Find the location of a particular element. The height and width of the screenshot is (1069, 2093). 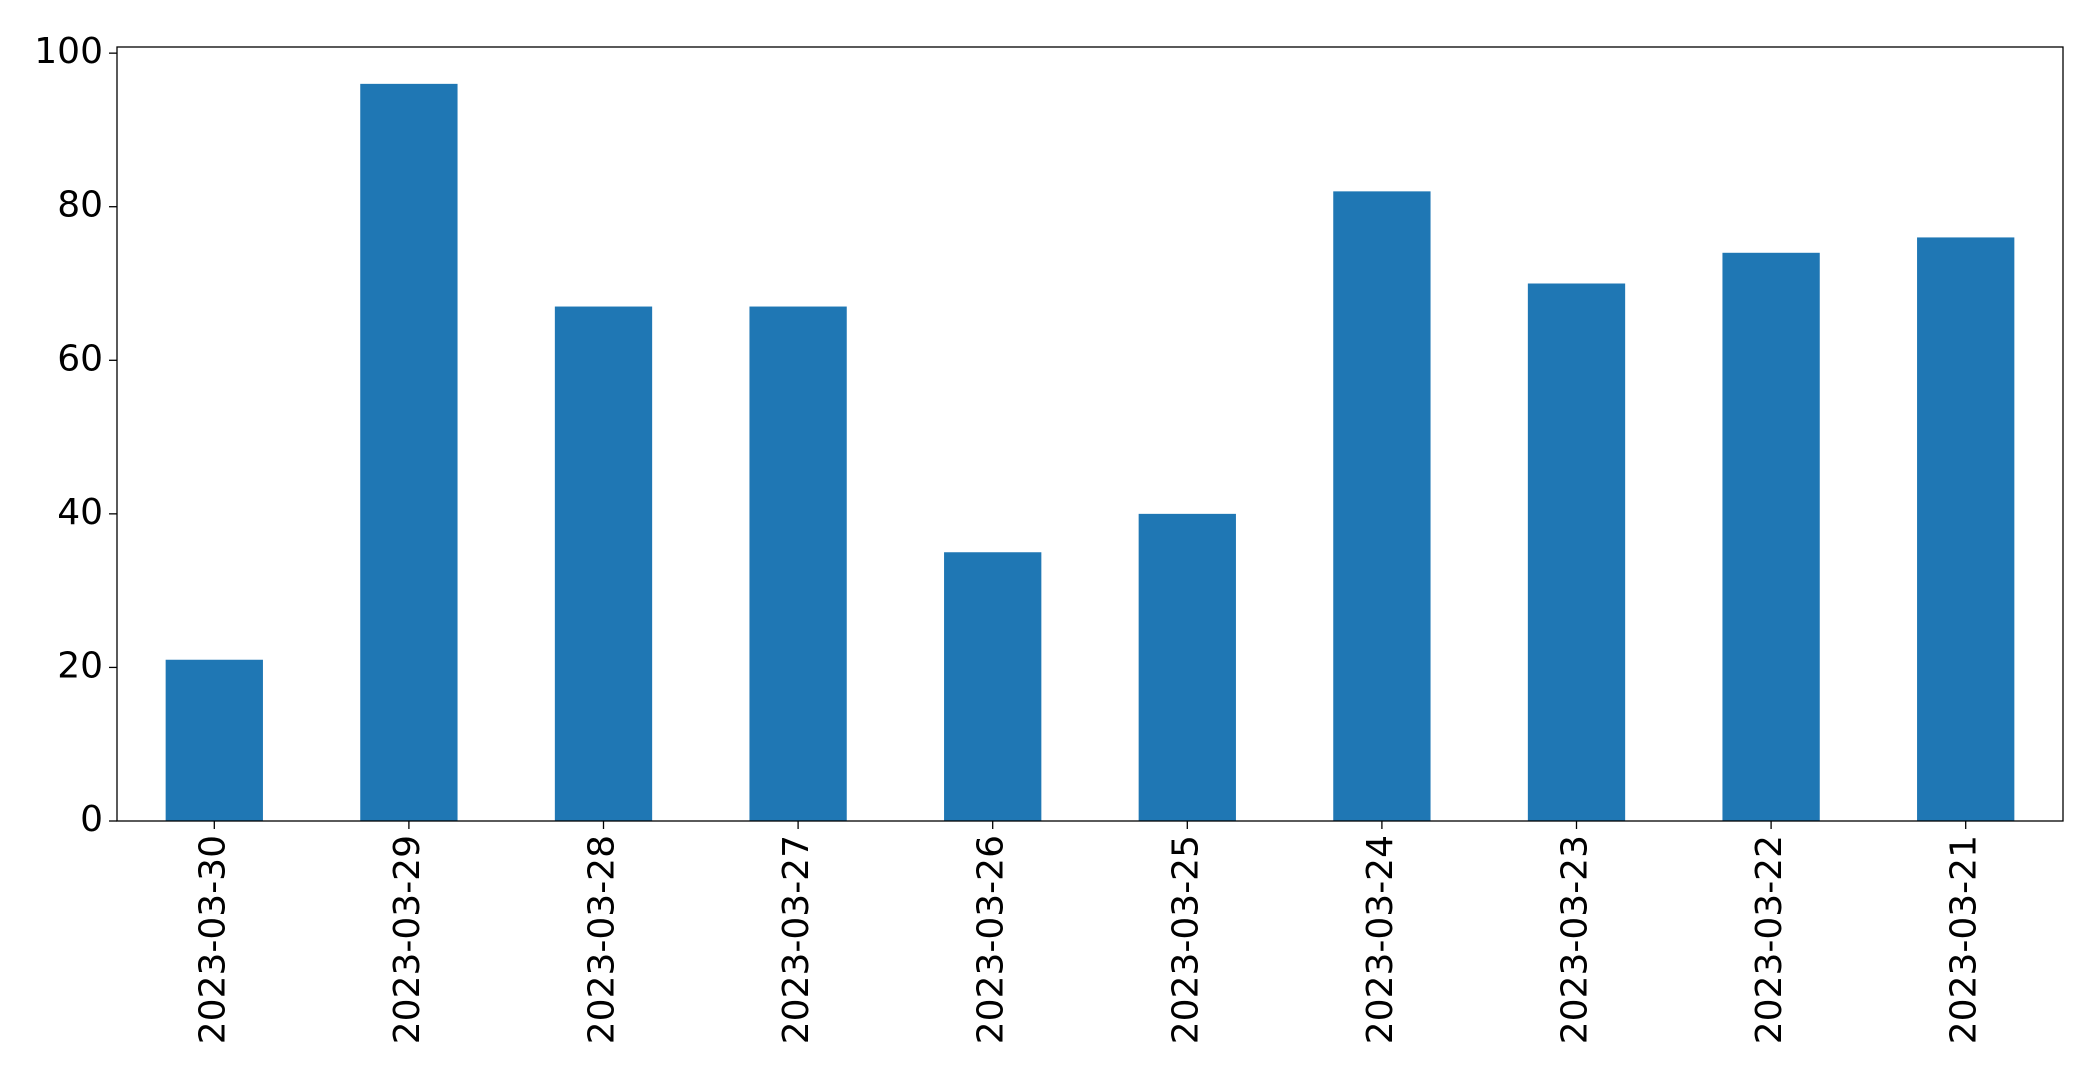

x-tick-label: 2023-03-23 is located at coordinates (1575, 939).